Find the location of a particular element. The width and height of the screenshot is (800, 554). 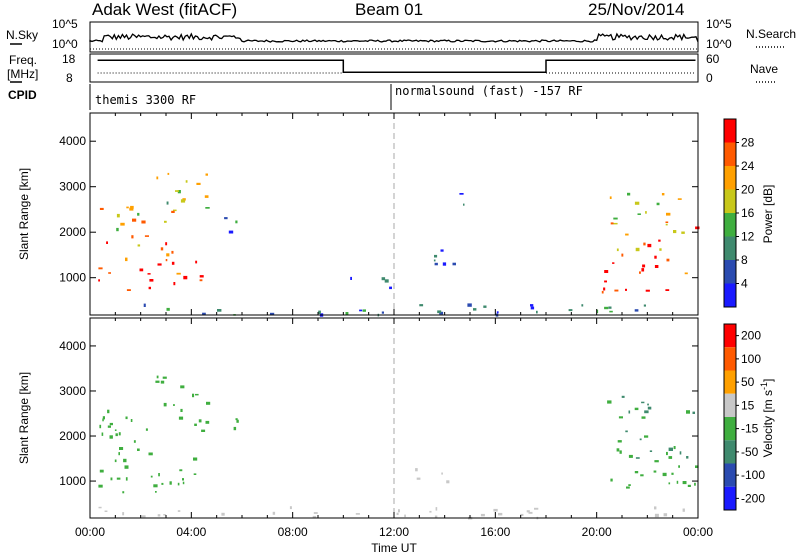

time-tick-label: 16:00 is located at coordinates (495, 532).